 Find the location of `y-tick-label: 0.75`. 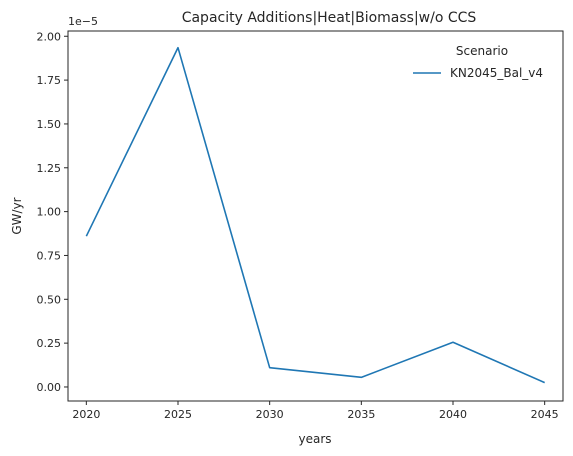

y-tick-label: 0.75 is located at coordinates (49, 255).